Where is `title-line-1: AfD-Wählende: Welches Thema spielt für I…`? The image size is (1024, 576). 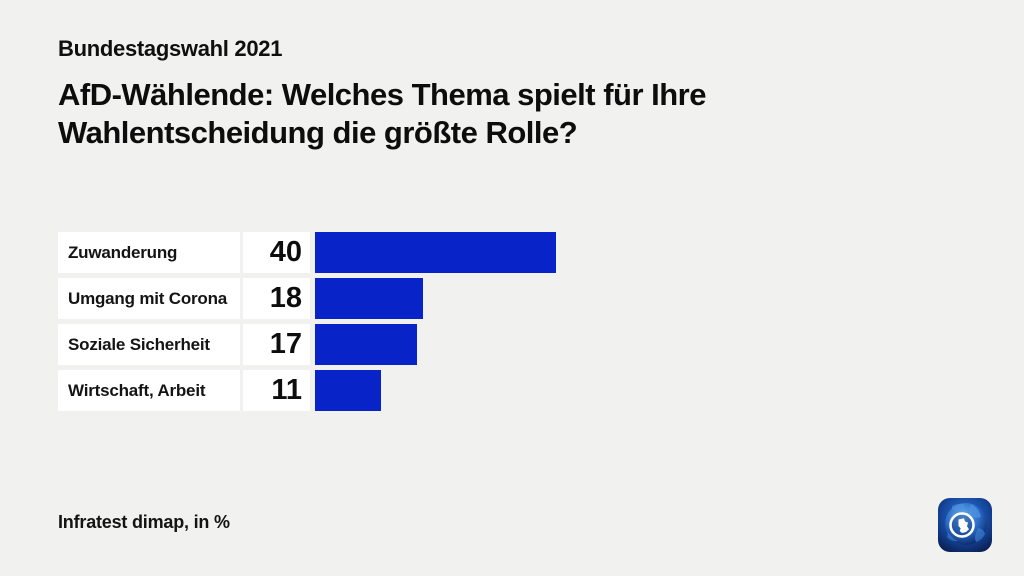 title-line-1: AfD-Wählende: Welches Thema spielt für I… is located at coordinates (382, 94).